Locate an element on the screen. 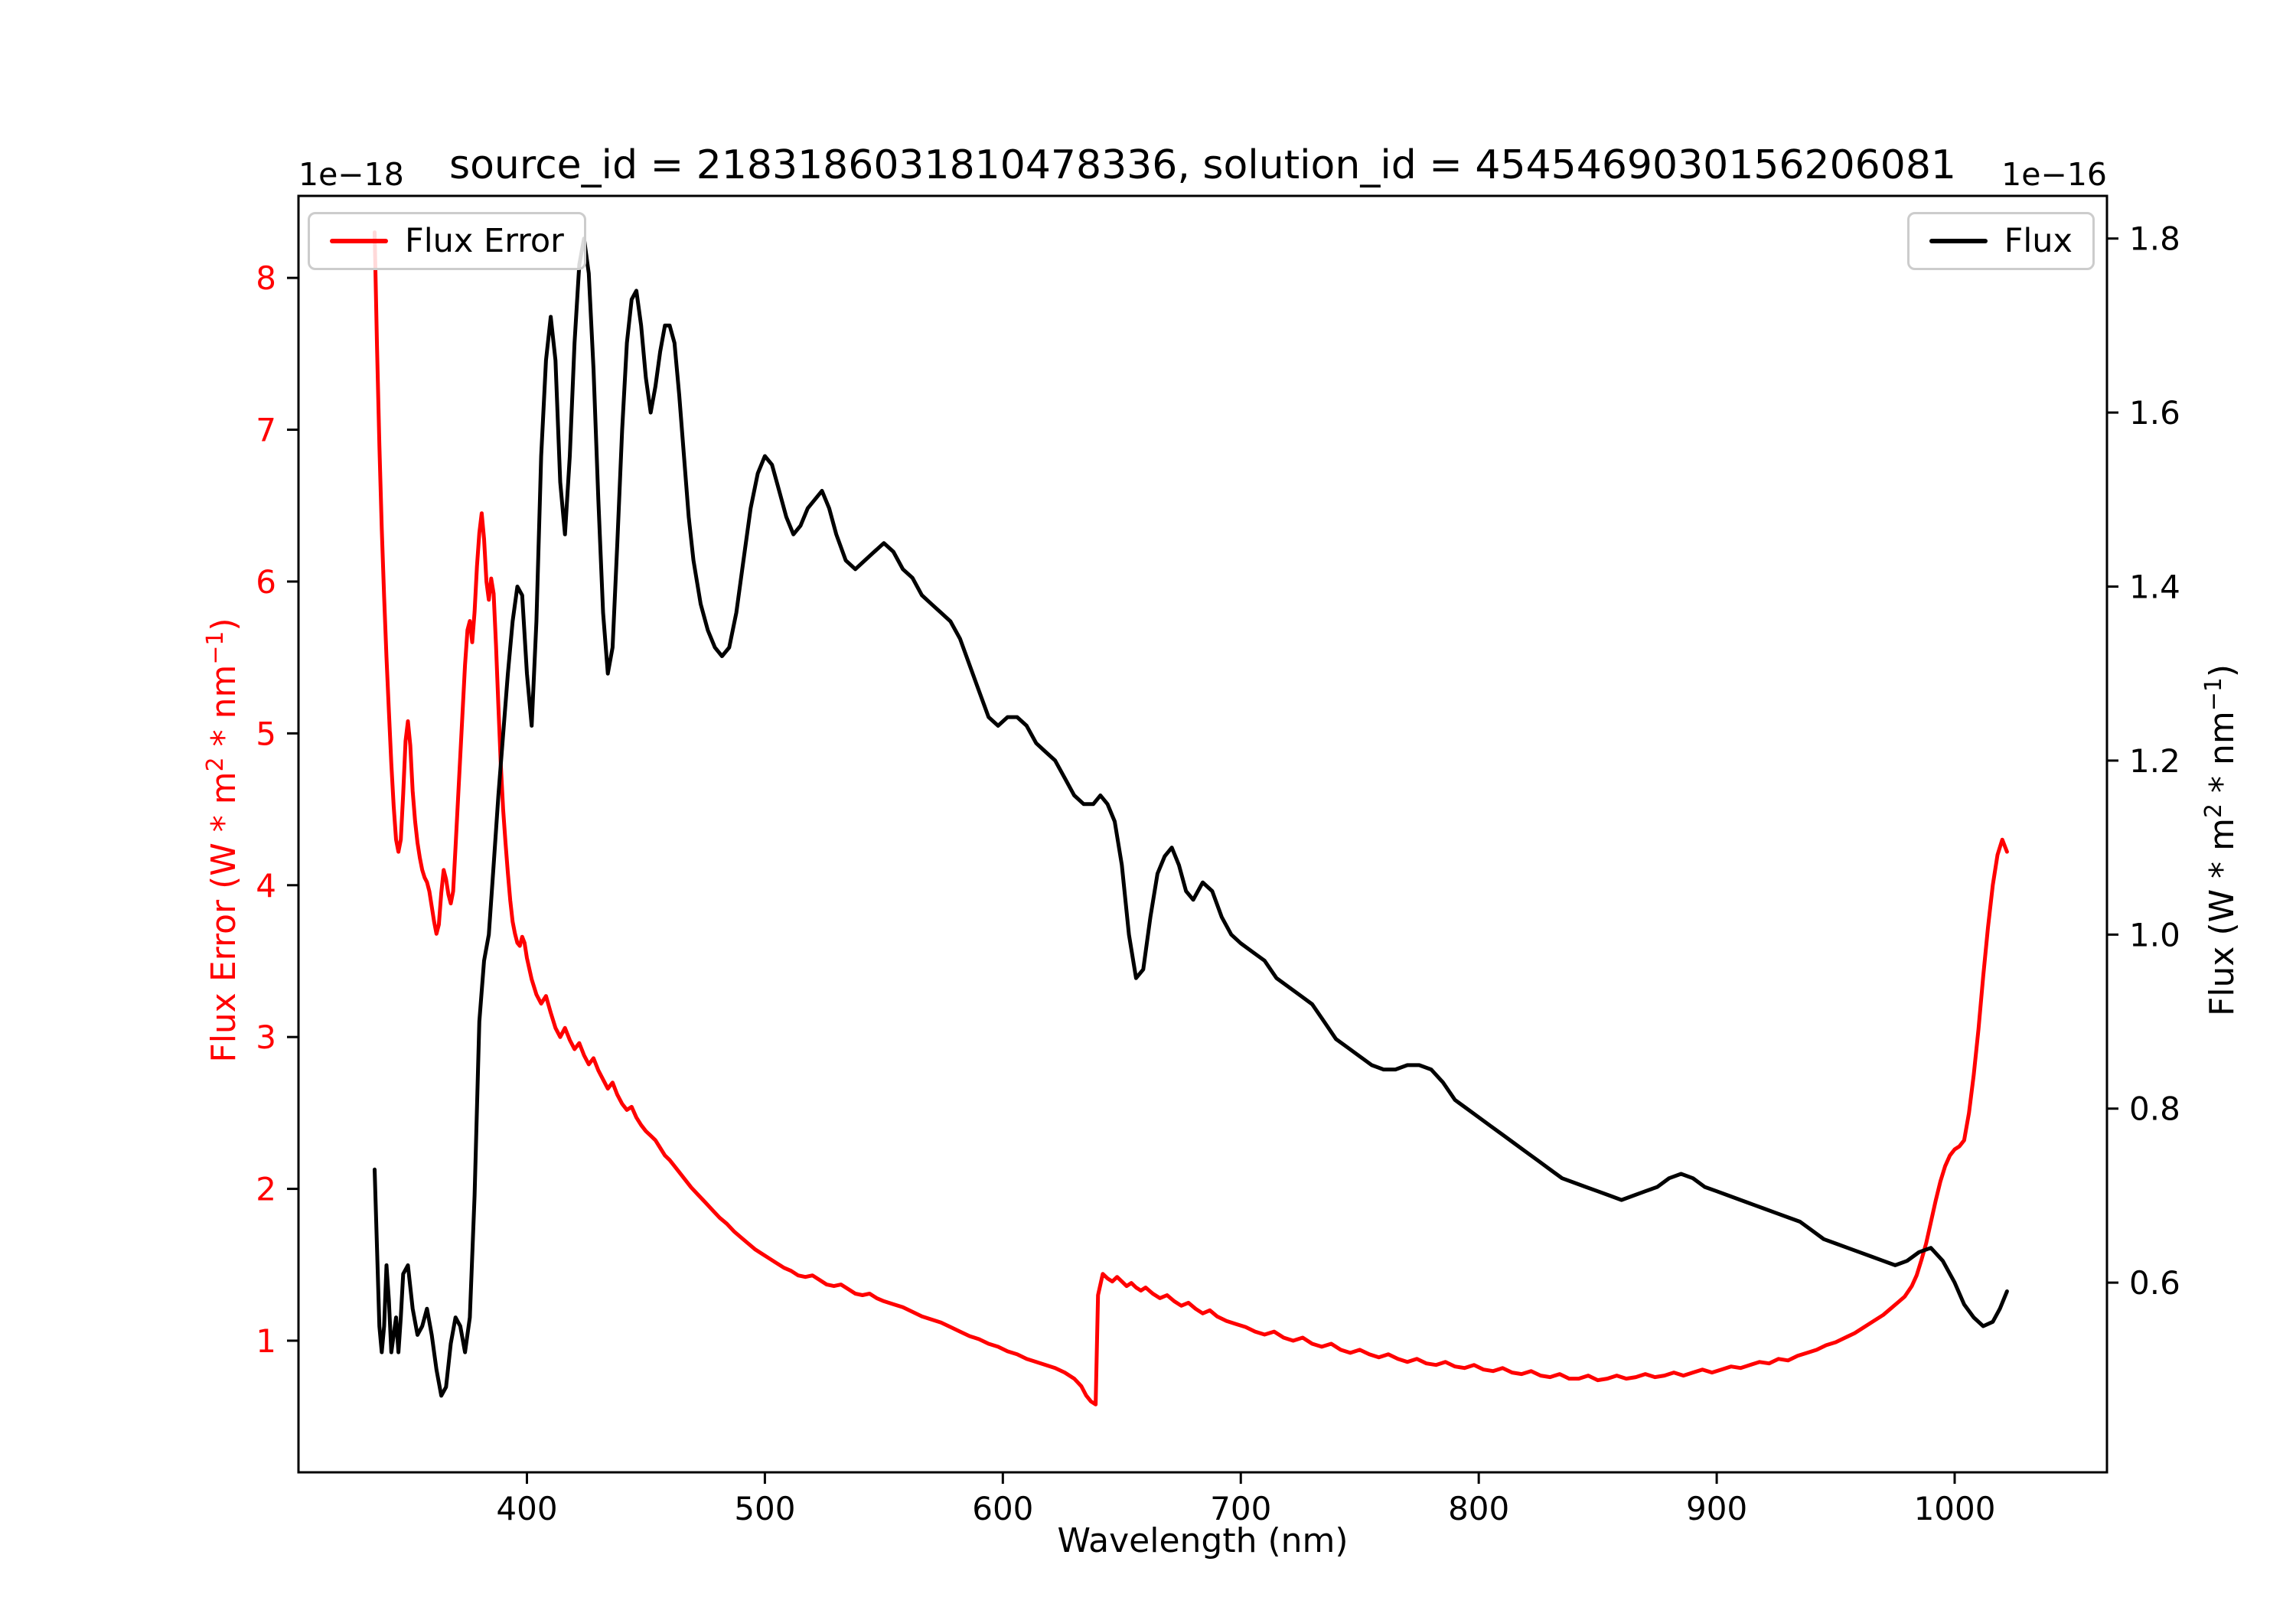  x-tick-label: 500 is located at coordinates (764, 1508).